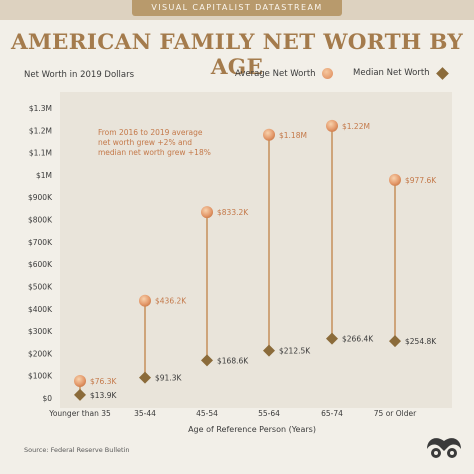 Image resolution: width=474 pixels, height=474 pixels. What do you see at coordinates (40, 197) in the screenshot?
I see `y-tick-label: $900K` at bounding box center [40, 197].